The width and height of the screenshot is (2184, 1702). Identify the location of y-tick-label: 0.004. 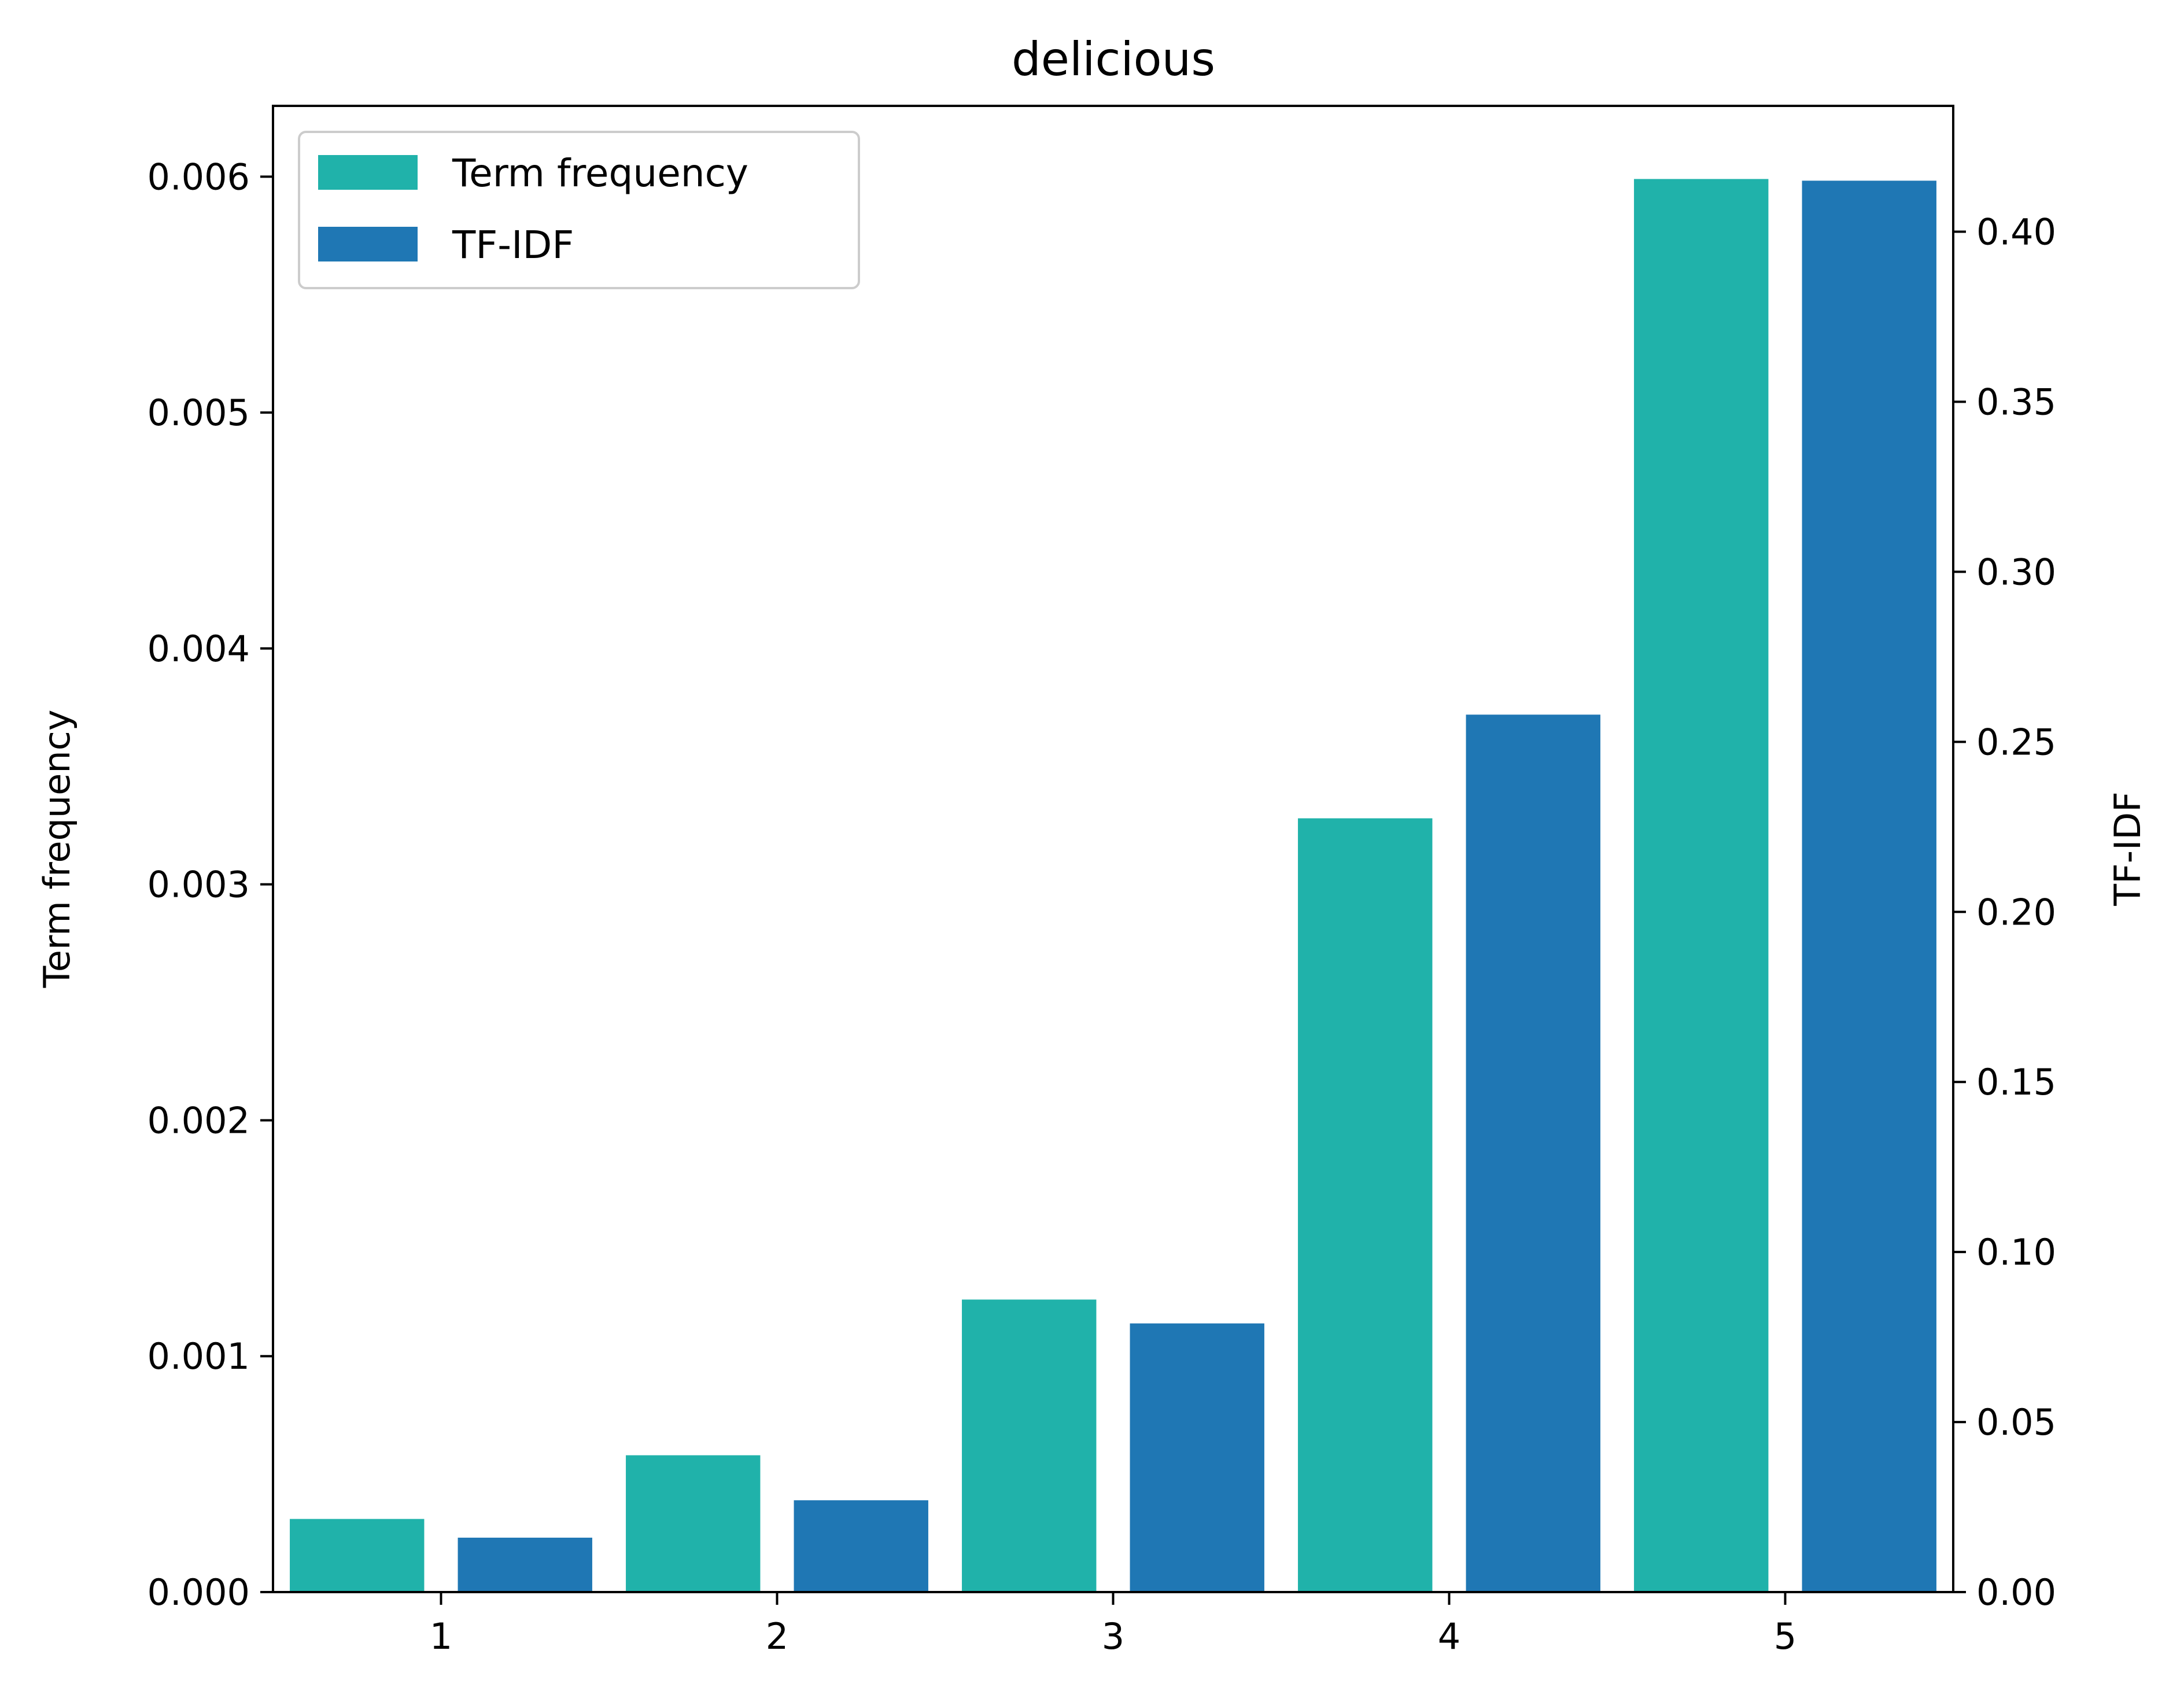
(199, 649).